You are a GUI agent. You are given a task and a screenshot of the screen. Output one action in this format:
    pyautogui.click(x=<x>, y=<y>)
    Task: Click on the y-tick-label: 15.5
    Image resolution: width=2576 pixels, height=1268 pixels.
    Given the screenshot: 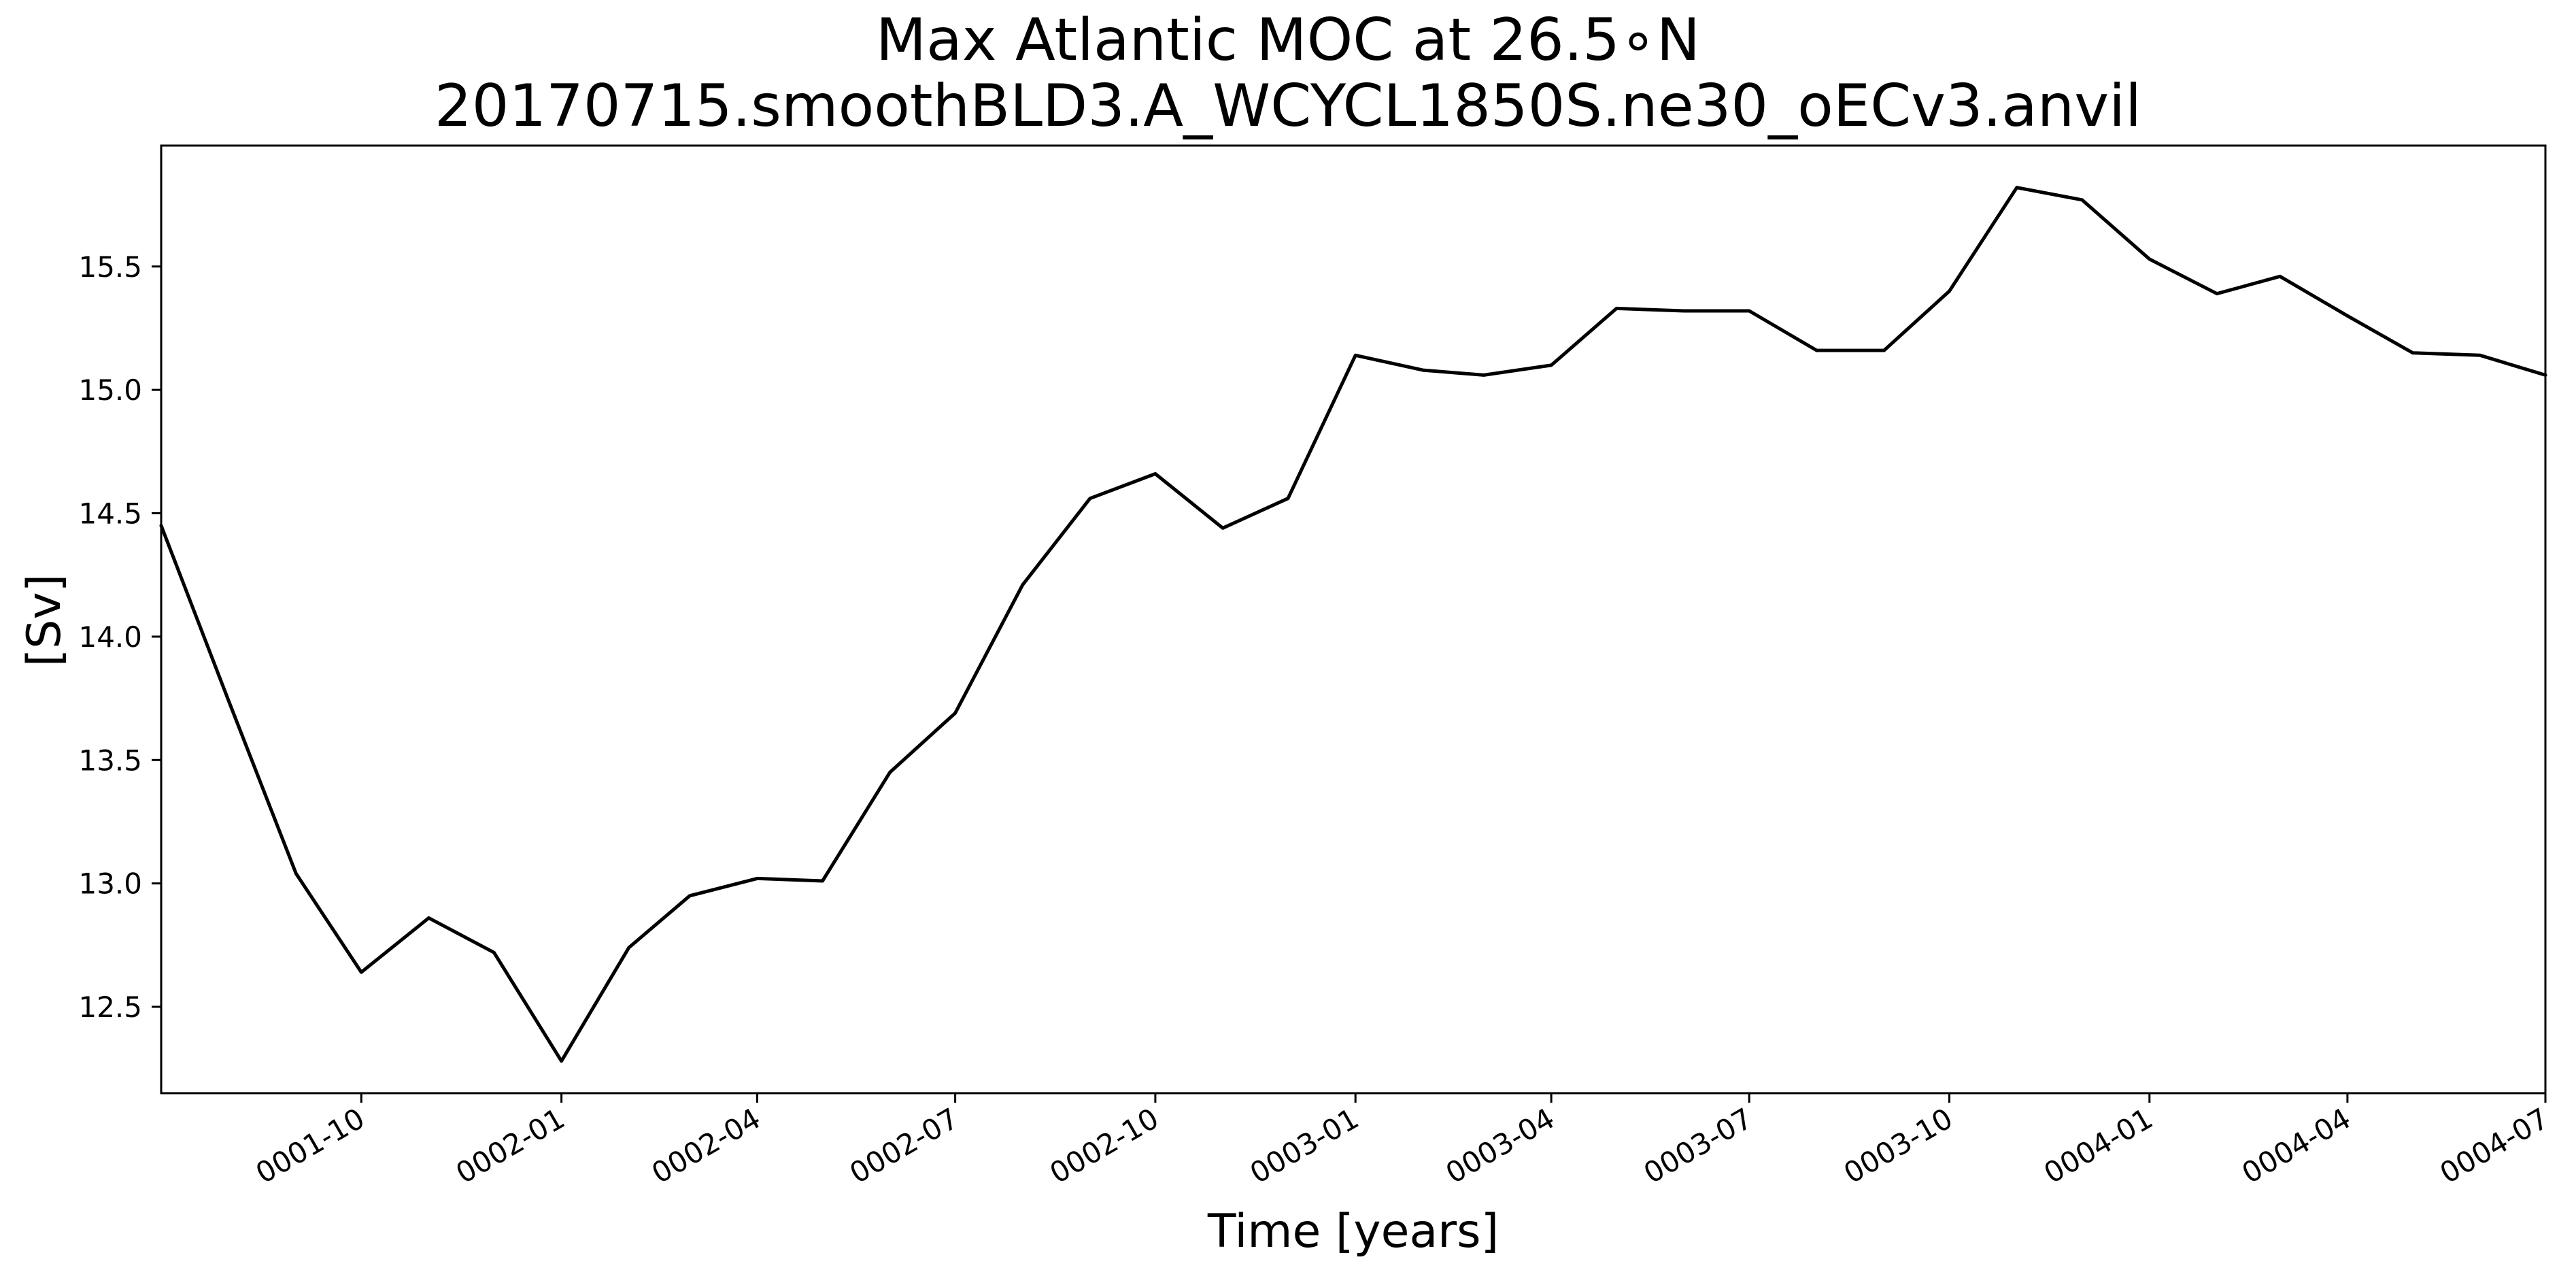 What is the action you would take?
    pyautogui.click(x=110, y=267)
    